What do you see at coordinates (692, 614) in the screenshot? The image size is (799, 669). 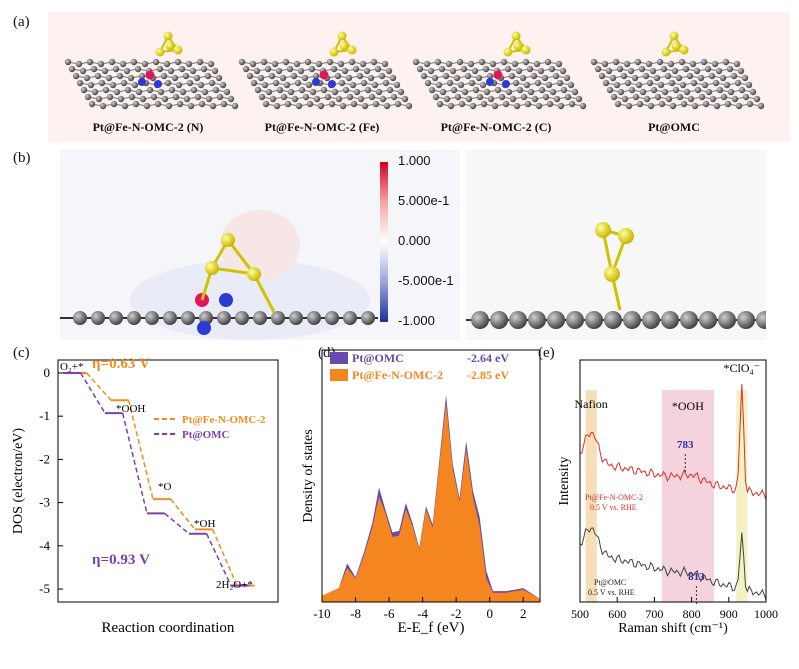 I see `x-tick-label: 800` at bounding box center [692, 614].